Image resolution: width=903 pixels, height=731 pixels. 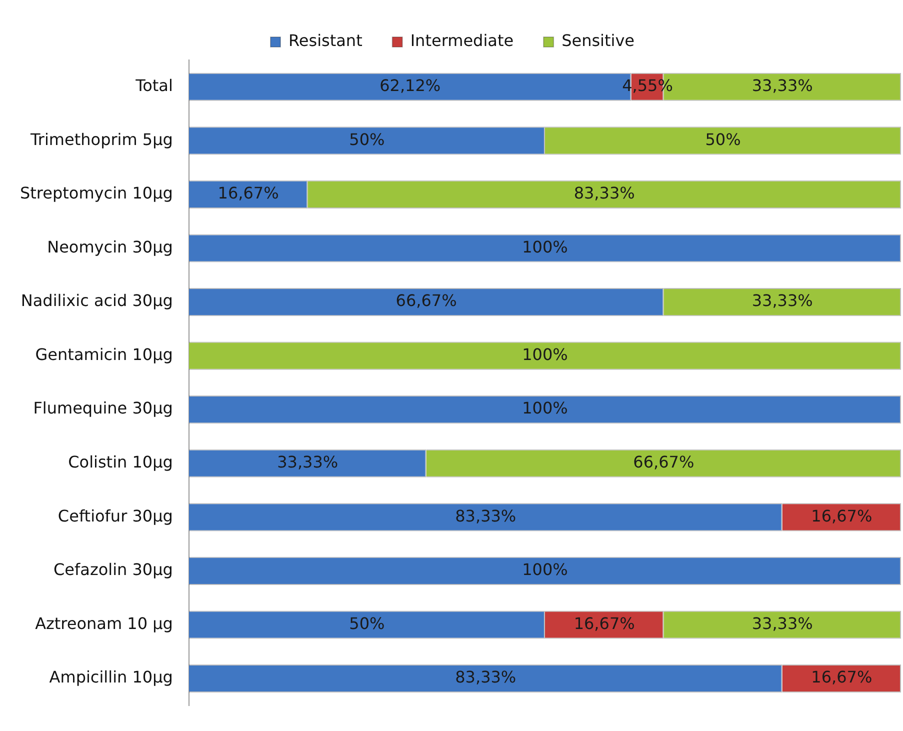 What do you see at coordinates (410, 86) in the screenshot?
I see `data-label: 62,12%` at bounding box center [410, 86].